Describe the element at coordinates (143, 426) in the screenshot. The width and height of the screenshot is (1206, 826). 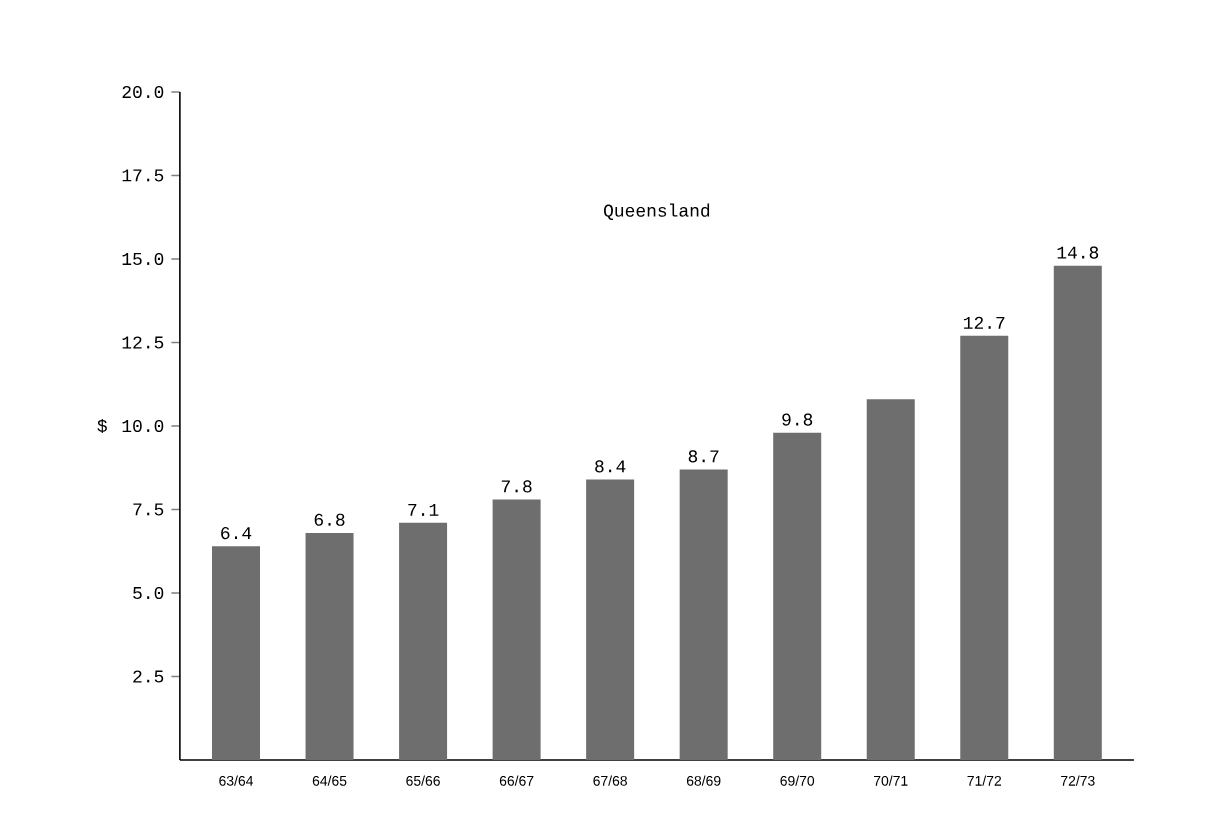
I see `y-tick-label: 10.0` at that location.